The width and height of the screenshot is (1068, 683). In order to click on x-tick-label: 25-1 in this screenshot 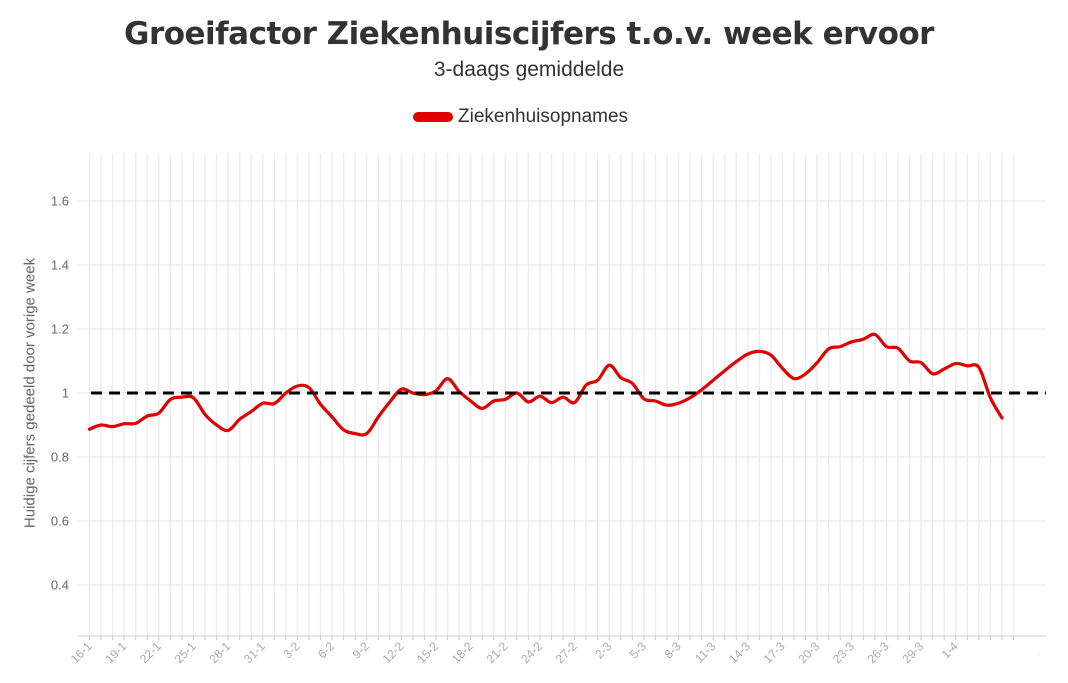, I will do `click(185, 652)`.